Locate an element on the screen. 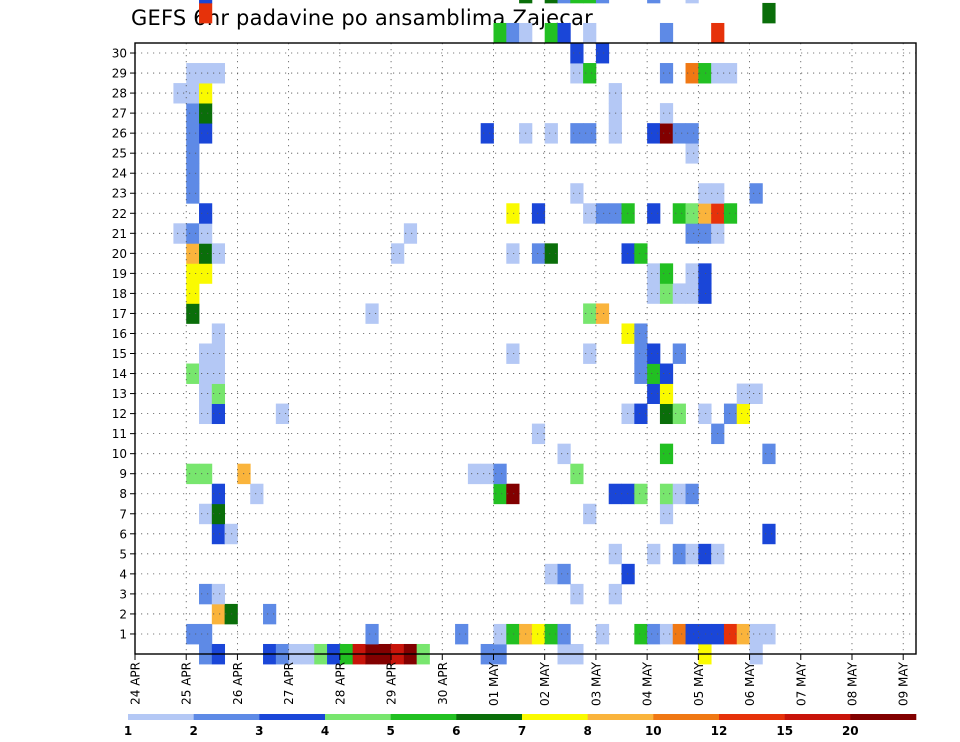 Image resolution: width=960 pixels, height=742 pixels. x-tick-label: 05 MAY is located at coordinates (699, 683).